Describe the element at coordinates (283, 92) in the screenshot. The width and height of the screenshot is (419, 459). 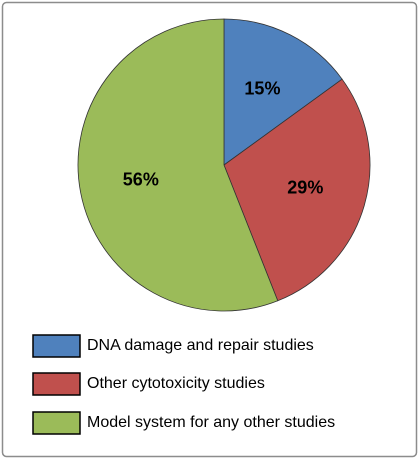
I see `pie-slice` at that location.